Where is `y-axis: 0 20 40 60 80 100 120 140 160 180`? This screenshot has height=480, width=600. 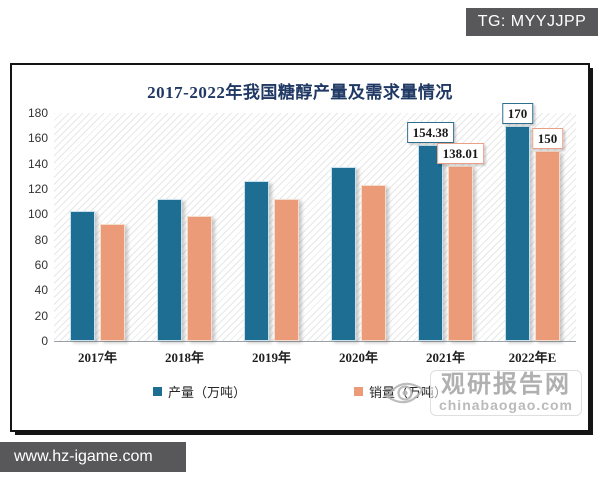 y-axis: 0 20 40 60 80 100 120 140 160 180 is located at coordinates (38, 227).